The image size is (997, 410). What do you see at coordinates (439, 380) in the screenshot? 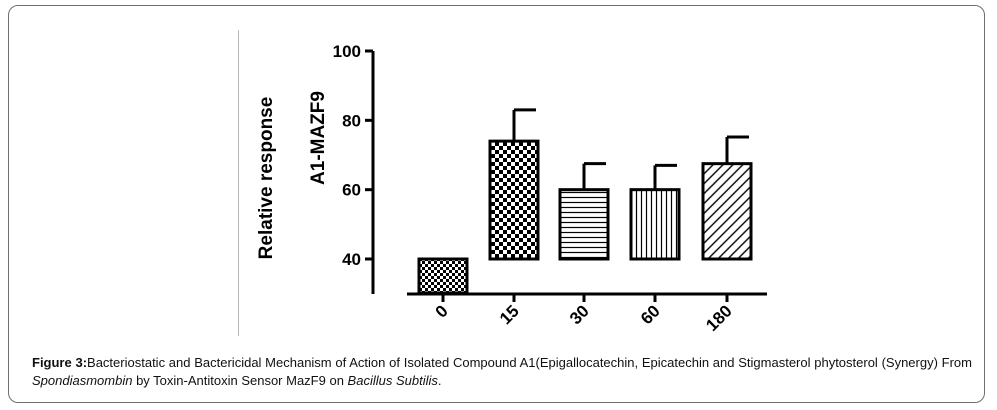
I see `caption-text-3: .` at bounding box center [439, 380].